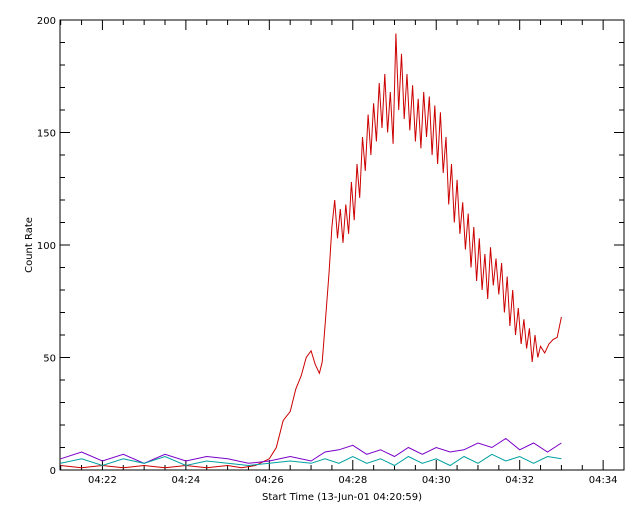 The image size is (640, 512). I want to click on y-tick-label: 0, so click(53, 471).